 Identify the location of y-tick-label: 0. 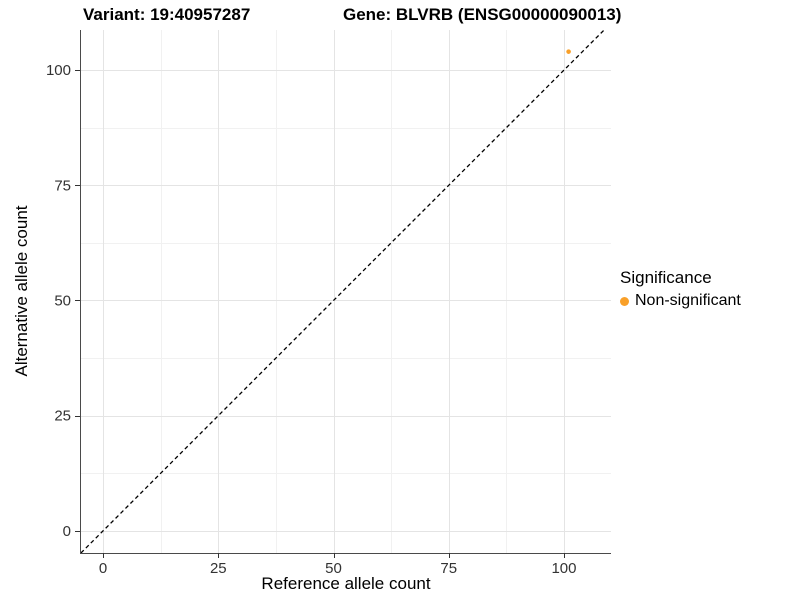
(67, 531).